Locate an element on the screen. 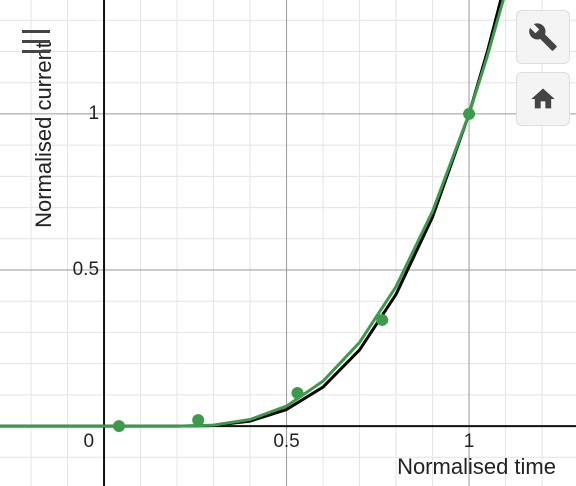  x-tick-label: 0.5 is located at coordinates (286, 441).